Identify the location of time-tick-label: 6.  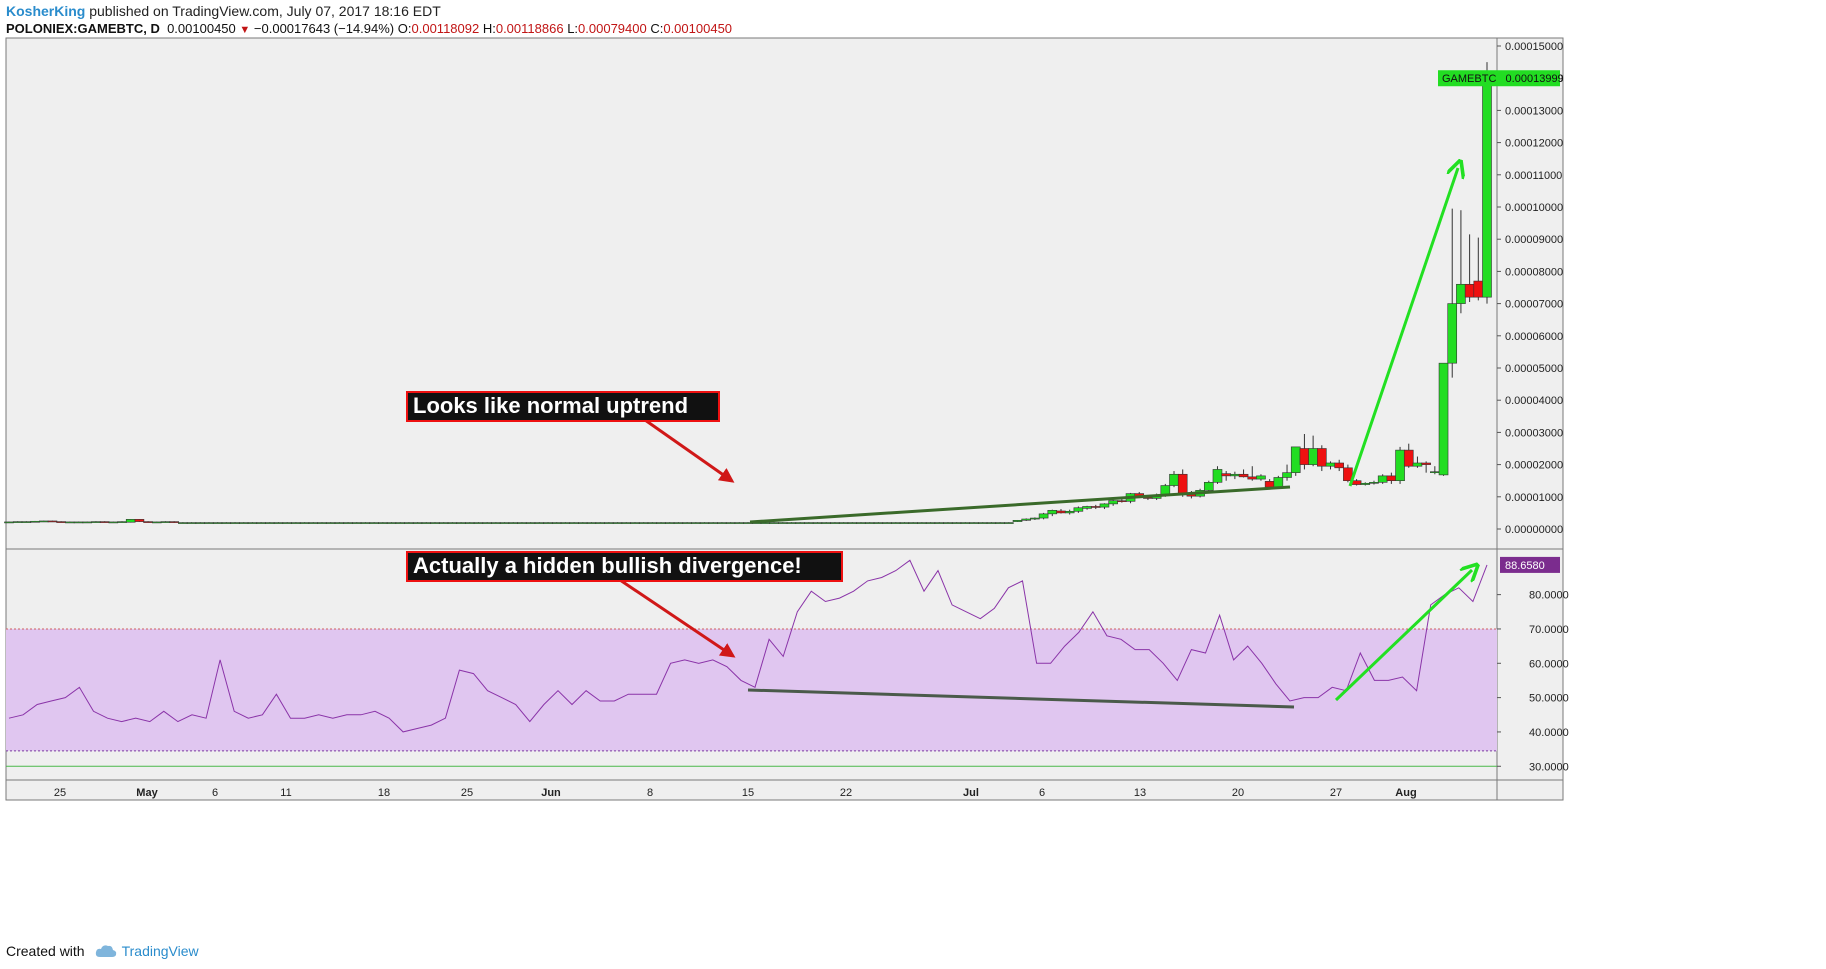
(215, 793).